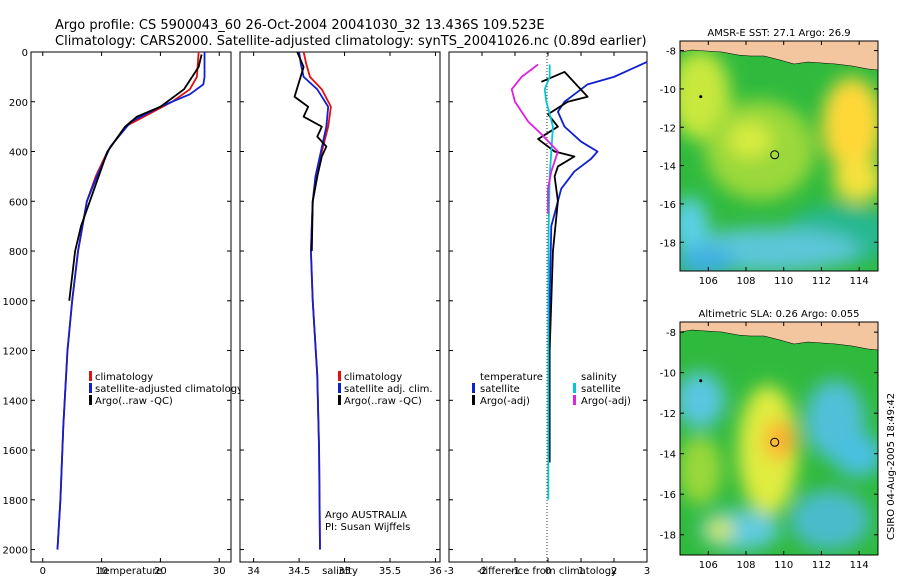 This screenshot has width=900, height=580. I want to click on sst_map-lat-label: -8, so click(671, 52).